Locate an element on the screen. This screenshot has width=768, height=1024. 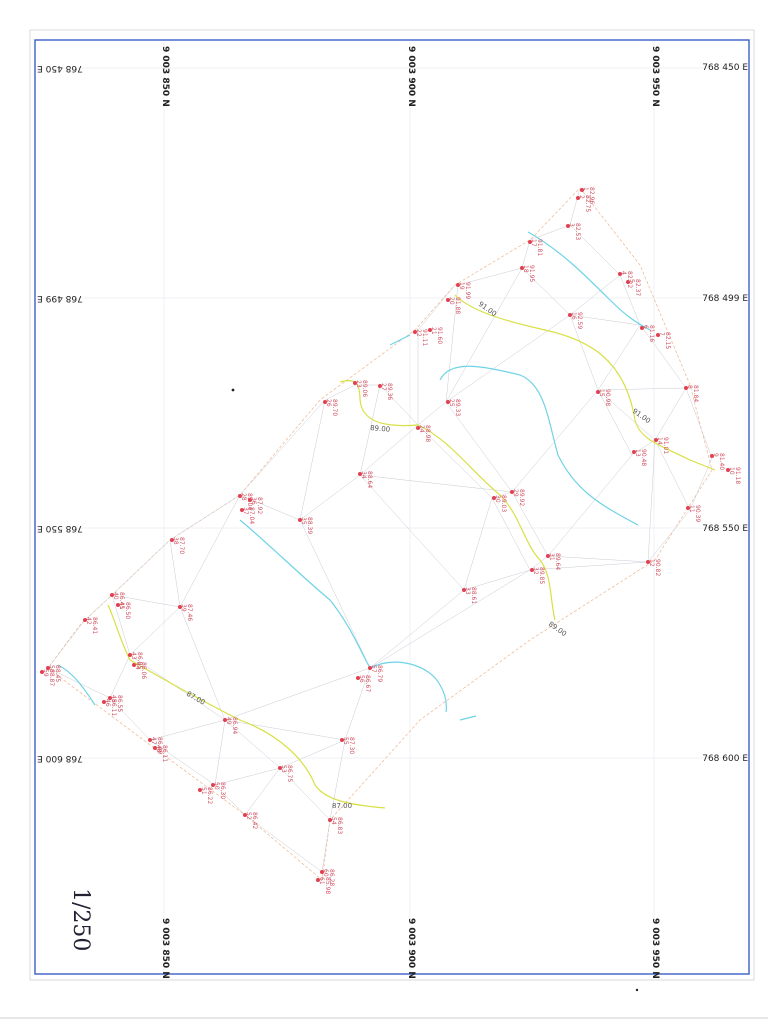
survey-point: 1390.48 is located at coordinates (639, 457).